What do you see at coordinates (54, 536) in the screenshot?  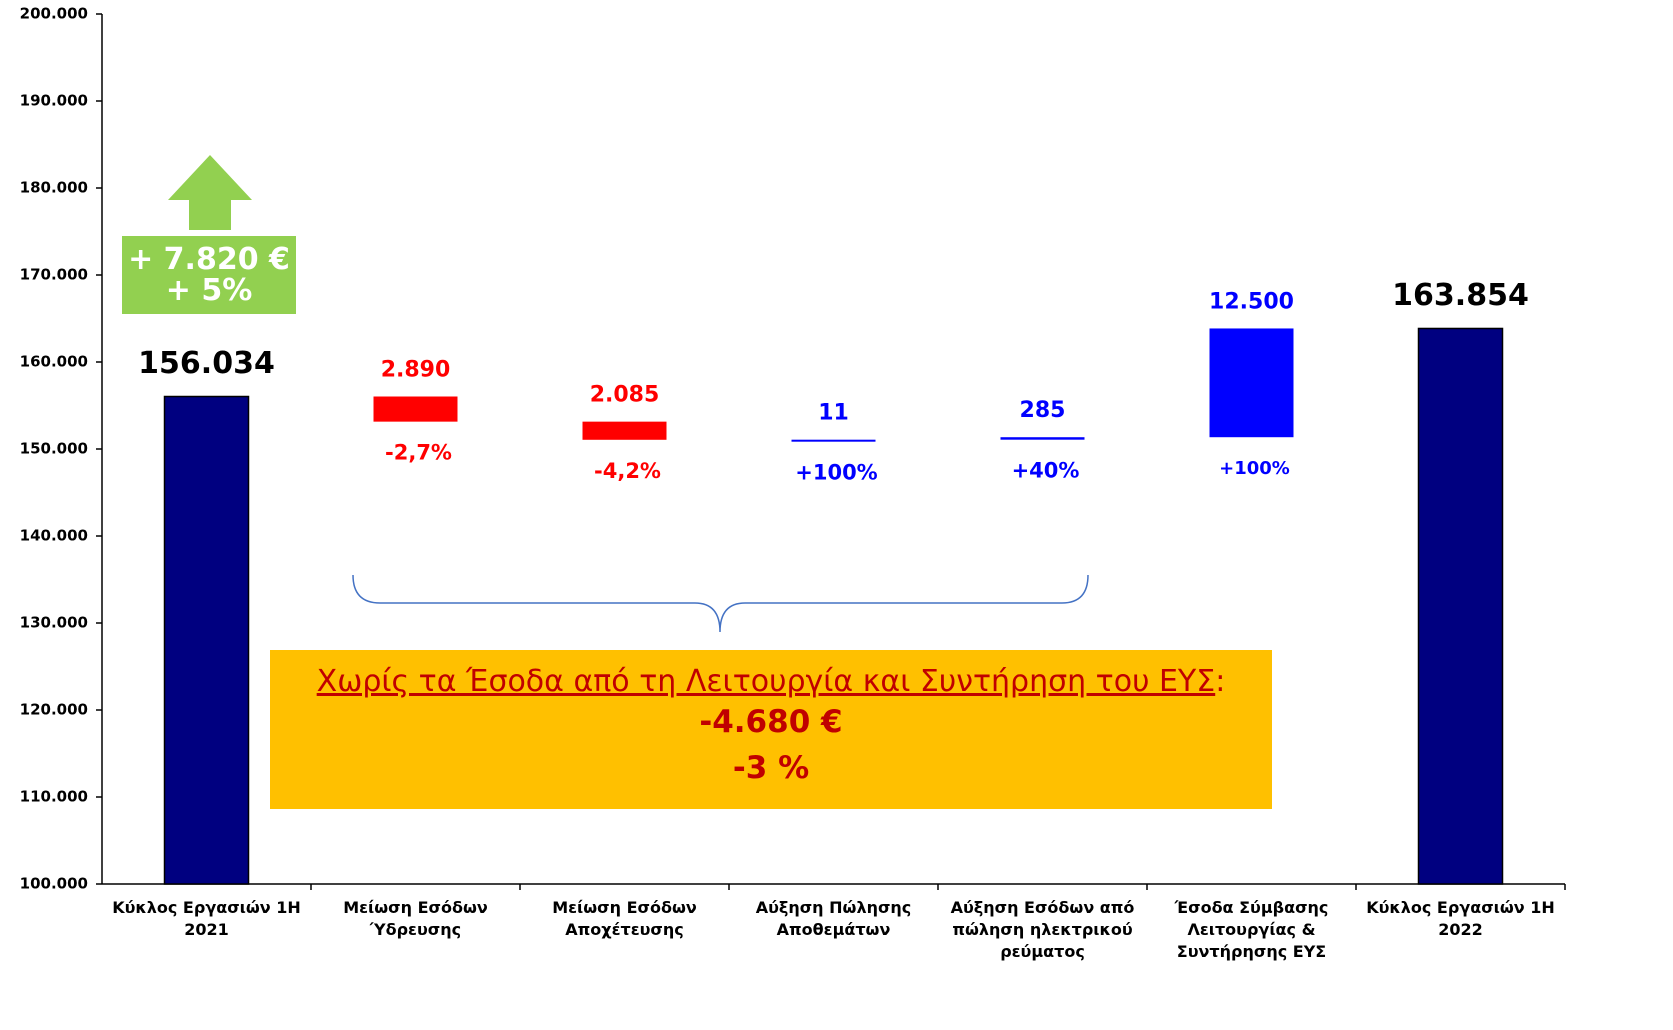 I see `y-tick-label: 140.000` at bounding box center [54, 536].